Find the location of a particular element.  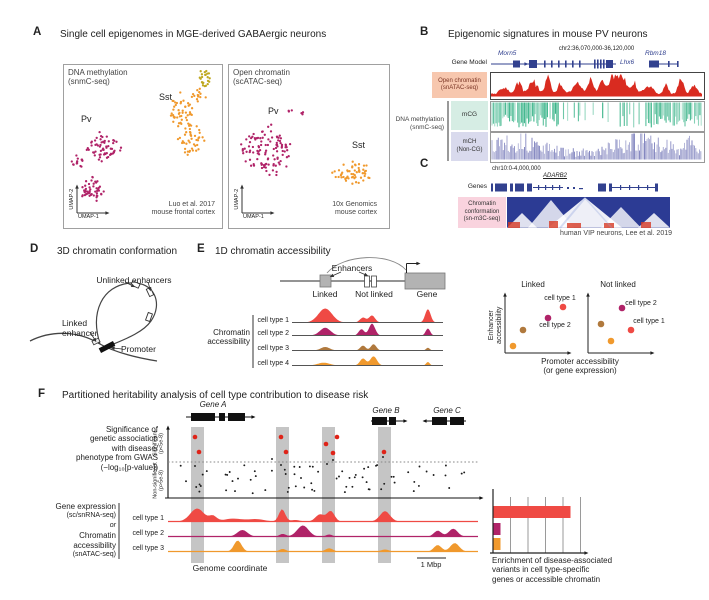

umap-plot-box-atac is located at coordinates (309, 146).